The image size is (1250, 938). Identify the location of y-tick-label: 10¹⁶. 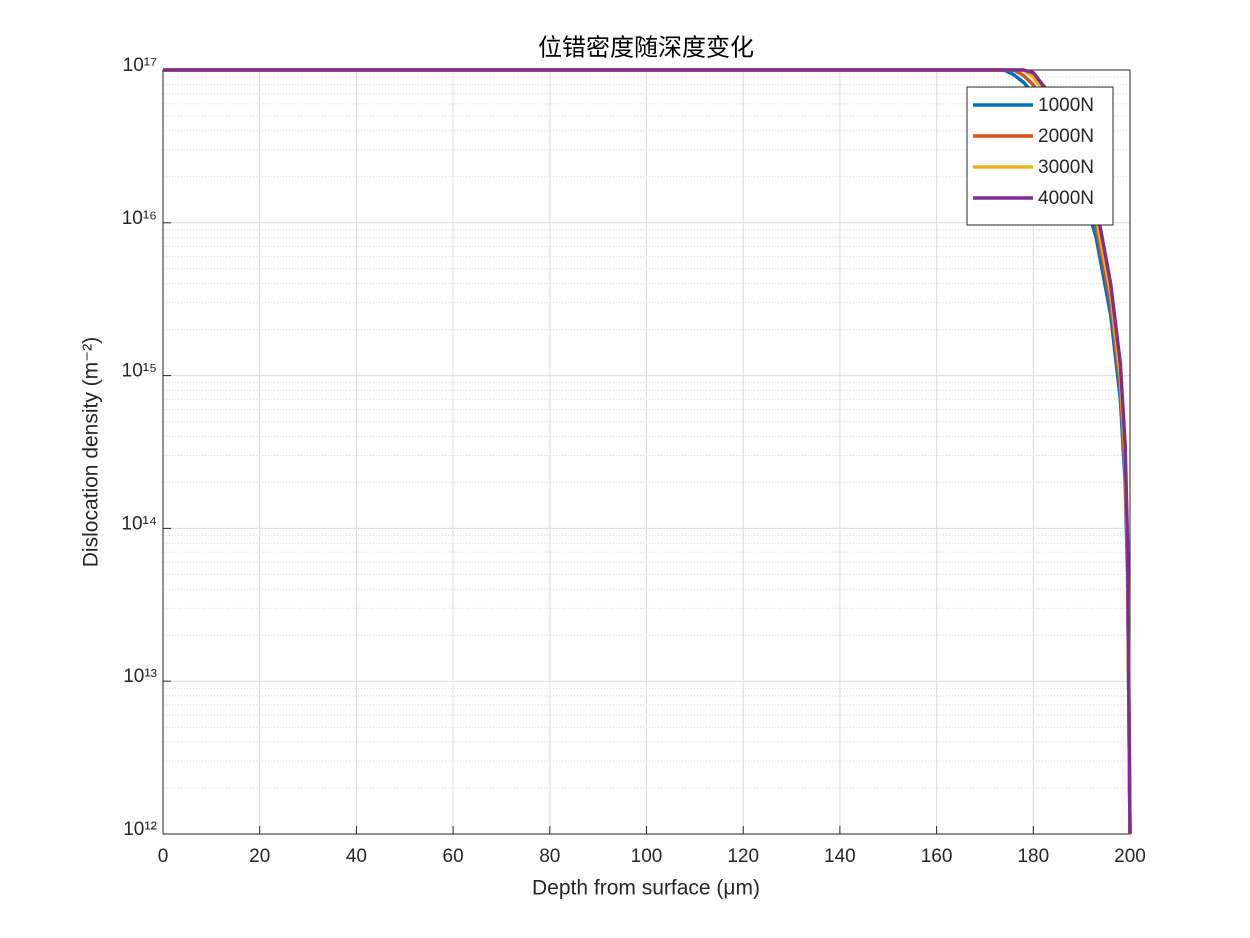
(139, 218).